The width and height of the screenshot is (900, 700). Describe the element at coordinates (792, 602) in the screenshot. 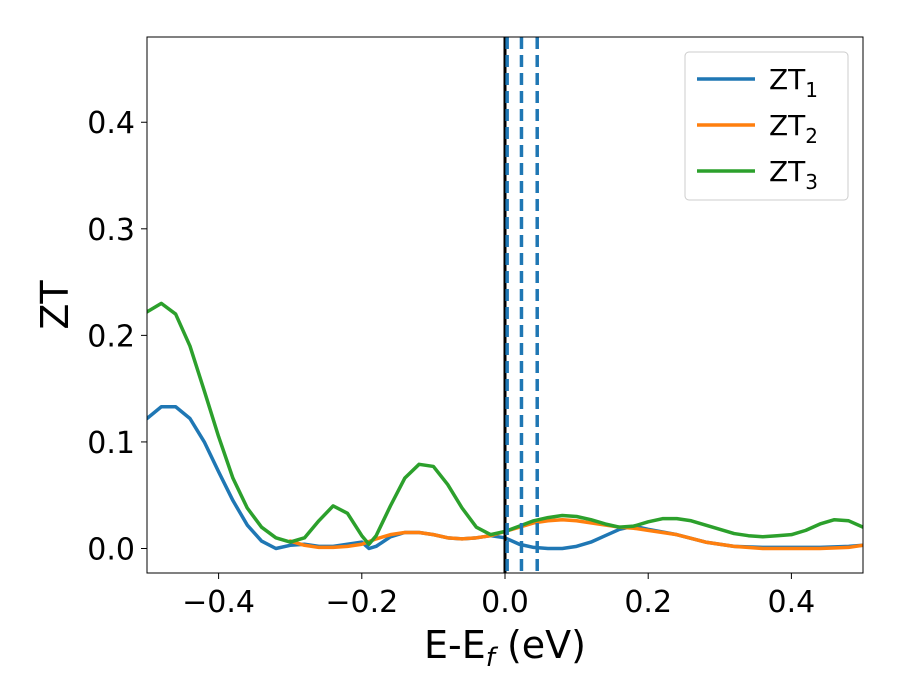

I see `x-tick-label: 0.4` at that location.